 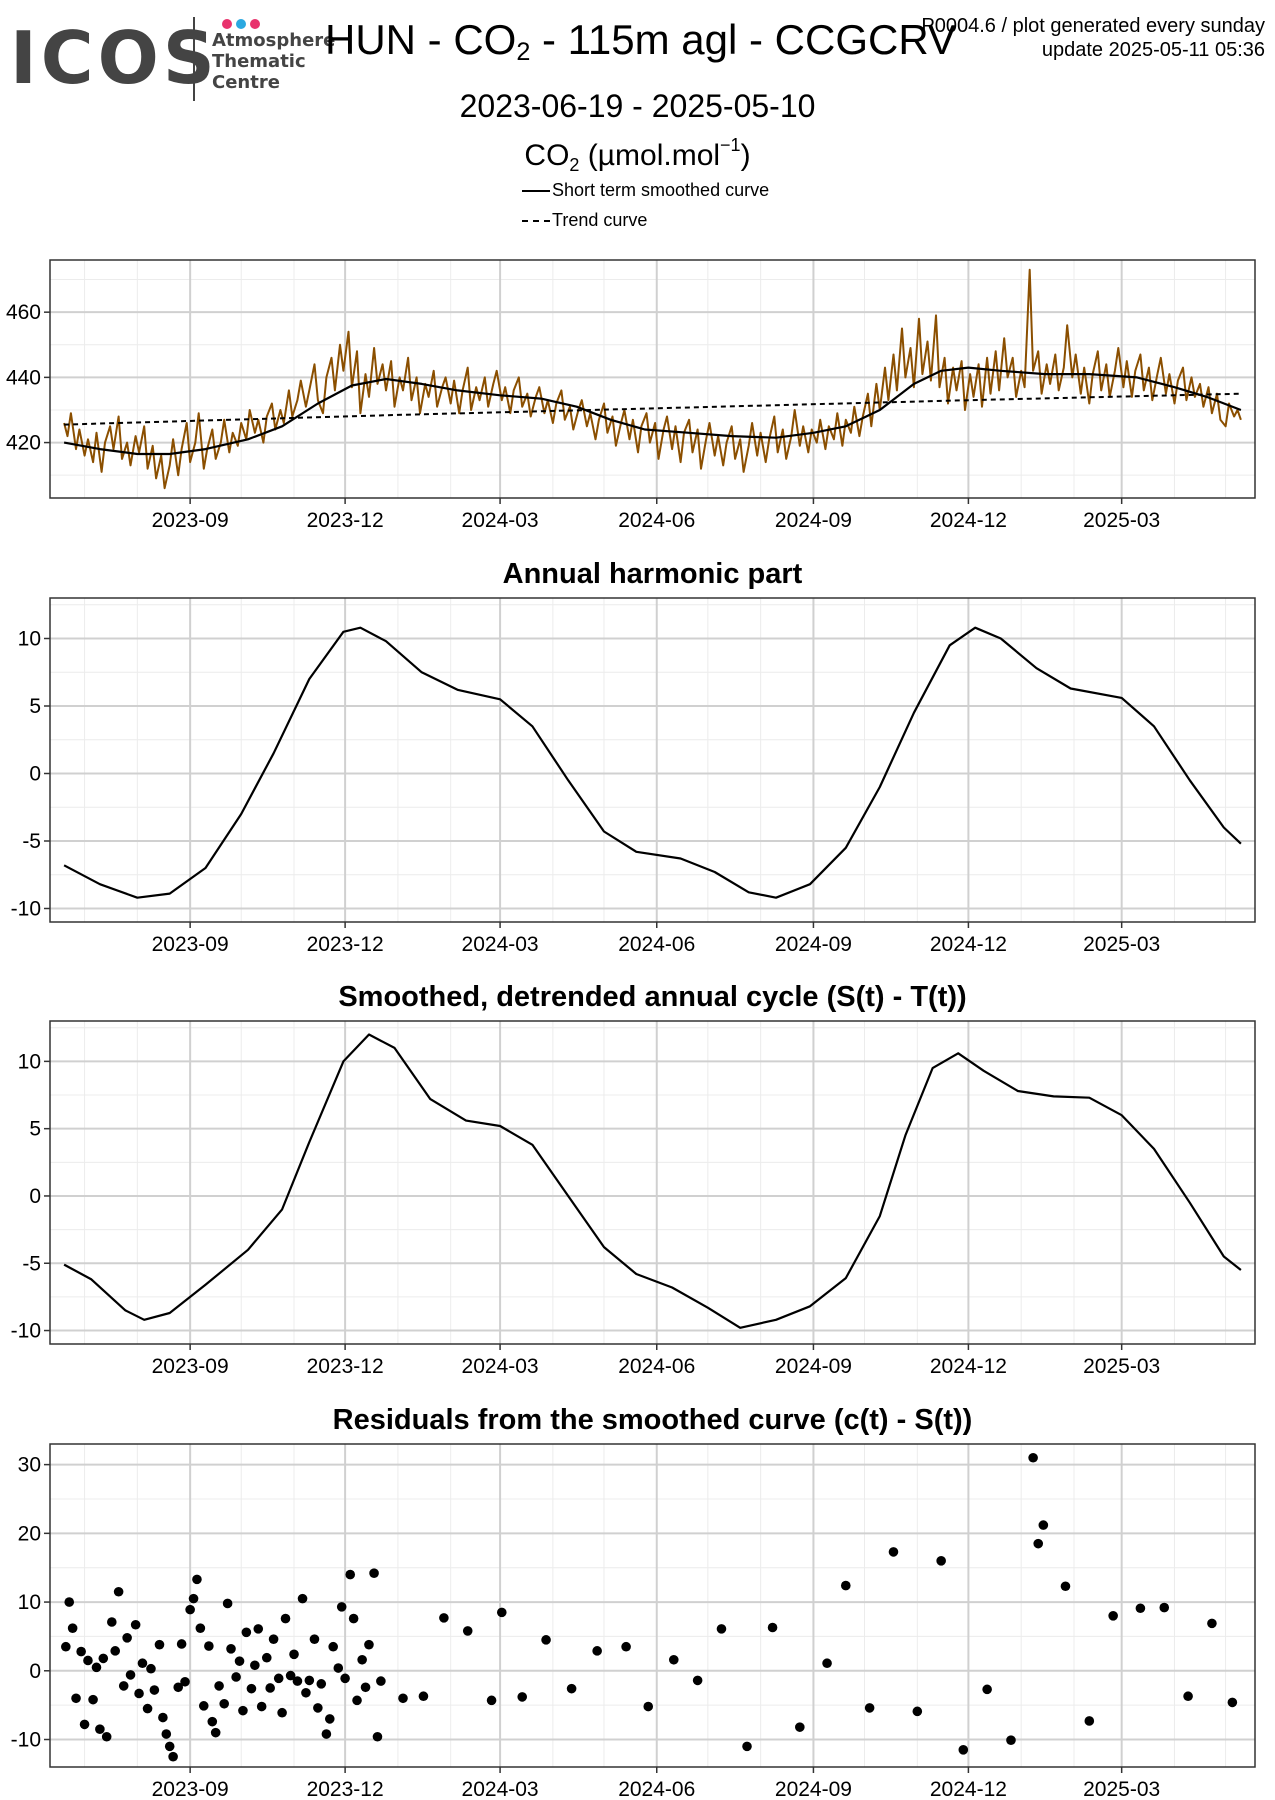 What do you see at coordinates (29, 1533) in the screenshot?
I see `y-tick-label: 20` at bounding box center [29, 1533].